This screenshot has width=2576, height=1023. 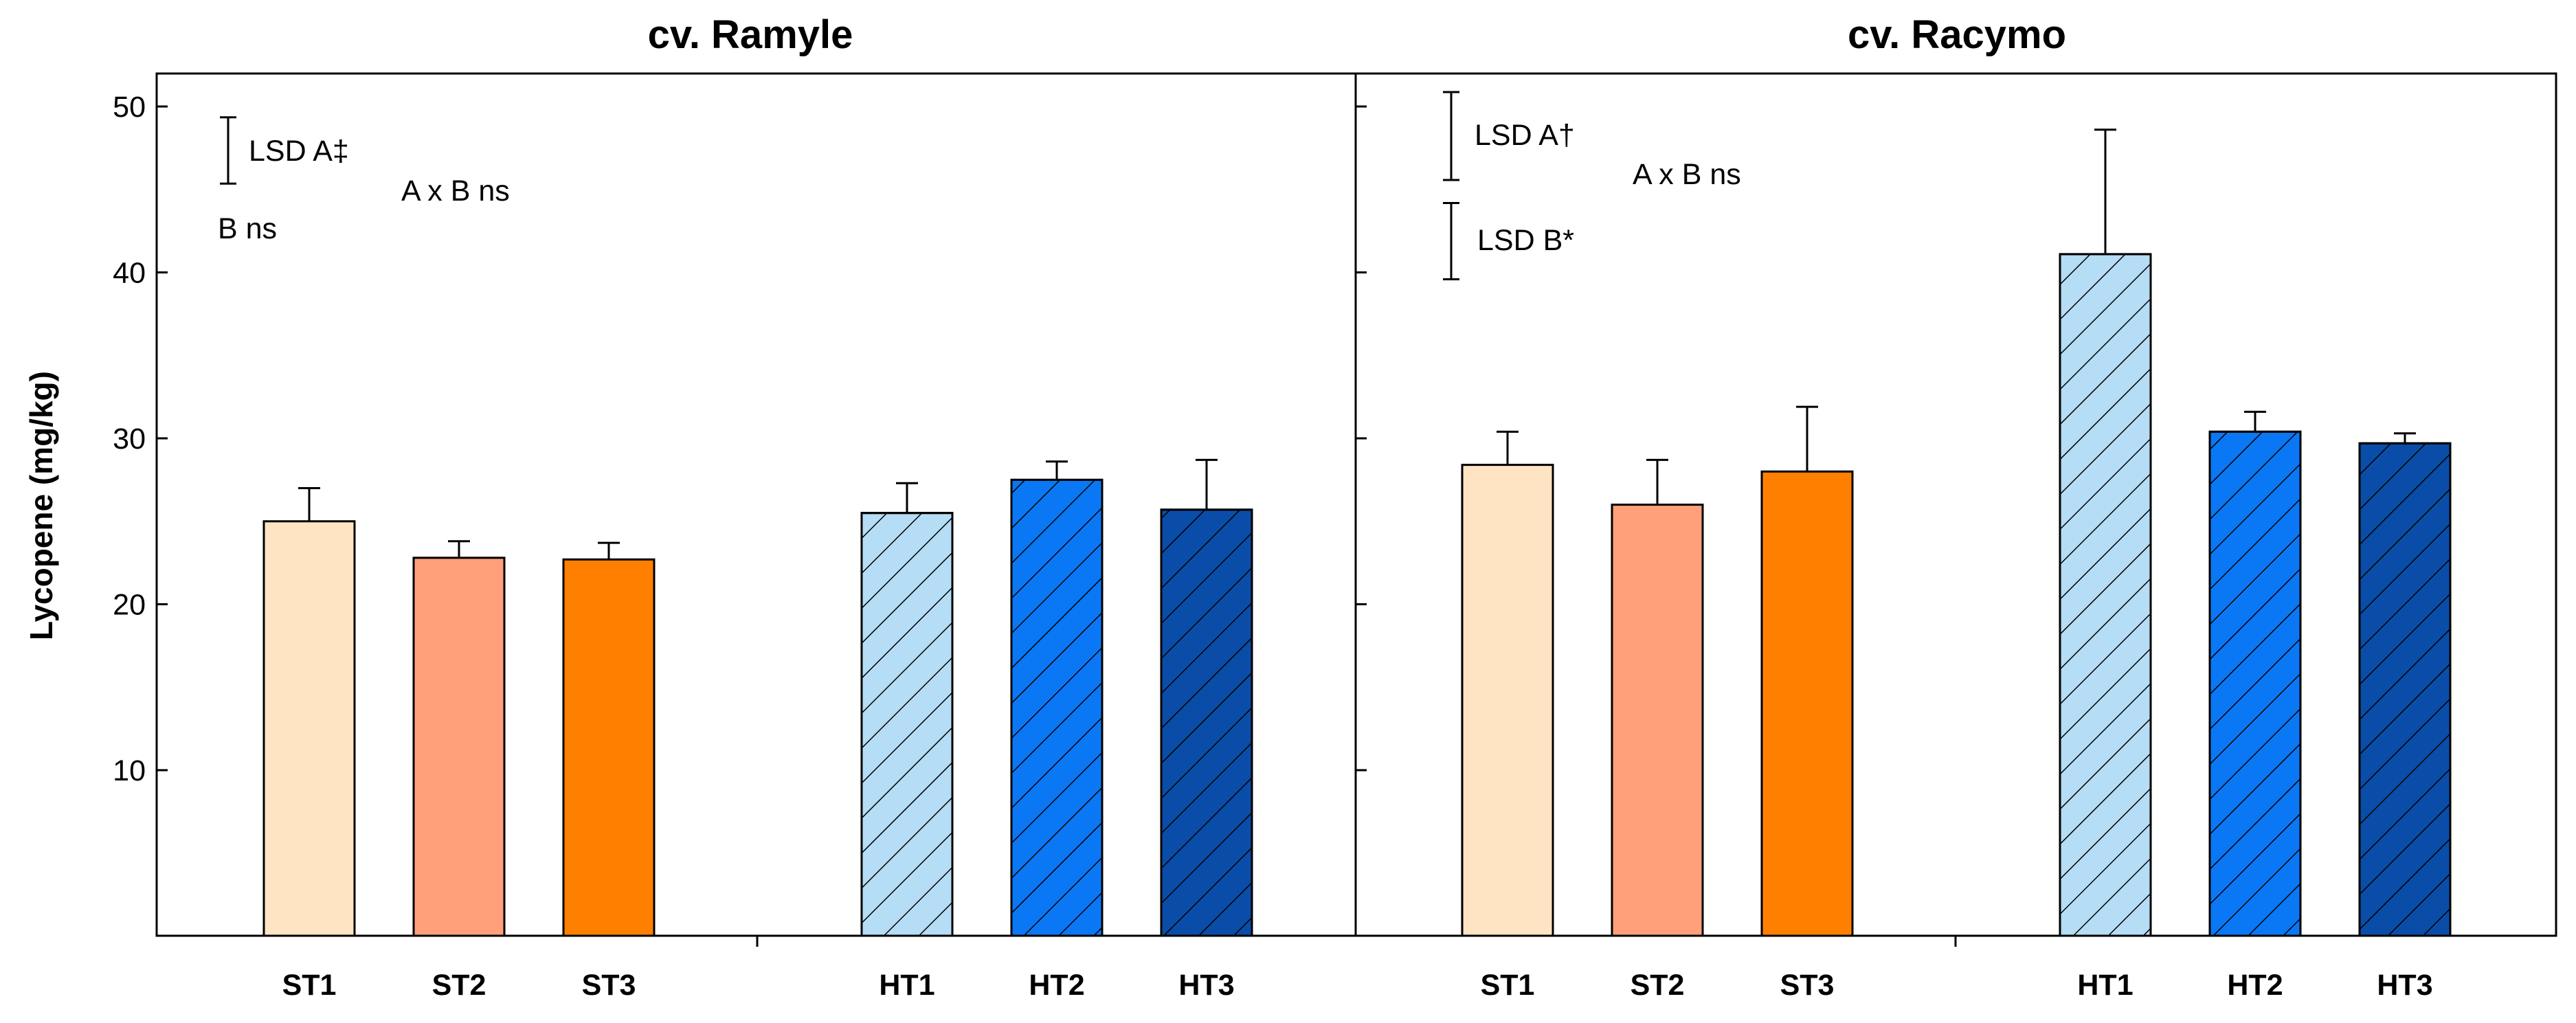 What do you see at coordinates (41, 505) in the screenshot?
I see `y-axis-label: Lycopene (mg/kg)` at bounding box center [41, 505].